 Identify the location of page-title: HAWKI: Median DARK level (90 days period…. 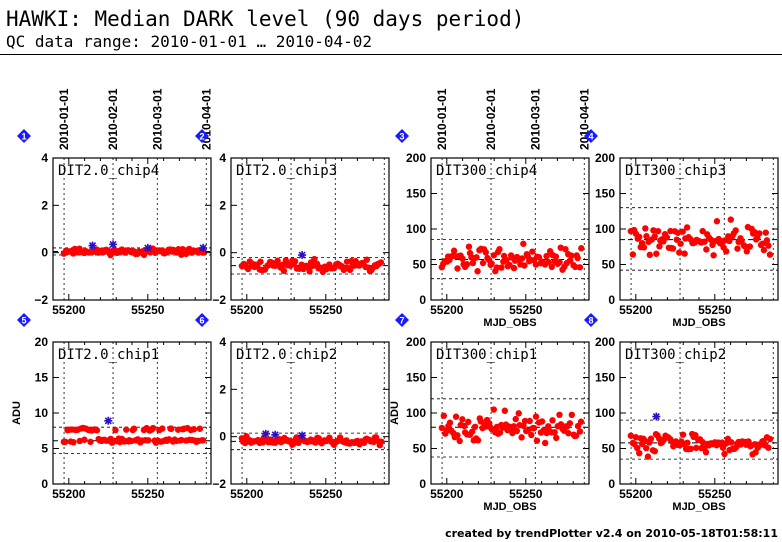
(265, 19).